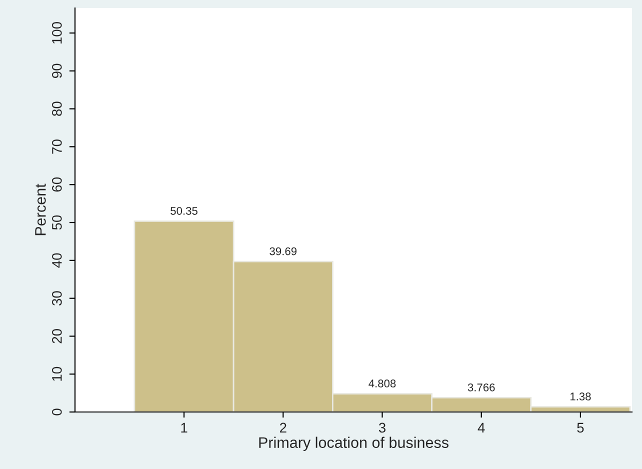  I want to click on y-tick-label: 70, so click(57, 147).